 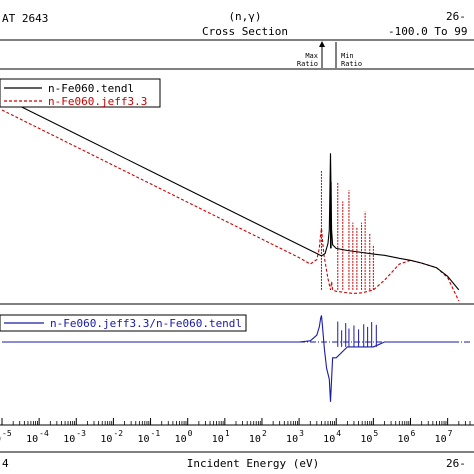 What do you see at coordinates (253, 463) in the screenshot?
I see `x-axis-label: Incident Energy (eV)` at bounding box center [253, 463].